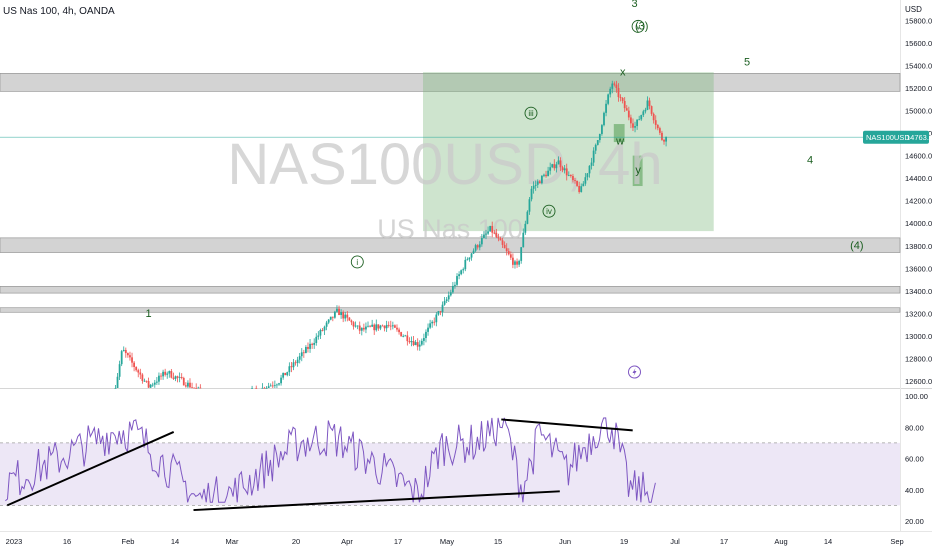 Image resolution: width=932 pixels, height=555 pixels. Describe the element at coordinates (897, 137) in the screenshot. I see `last-price-tag: NAS100USD 14763.3` at that location.